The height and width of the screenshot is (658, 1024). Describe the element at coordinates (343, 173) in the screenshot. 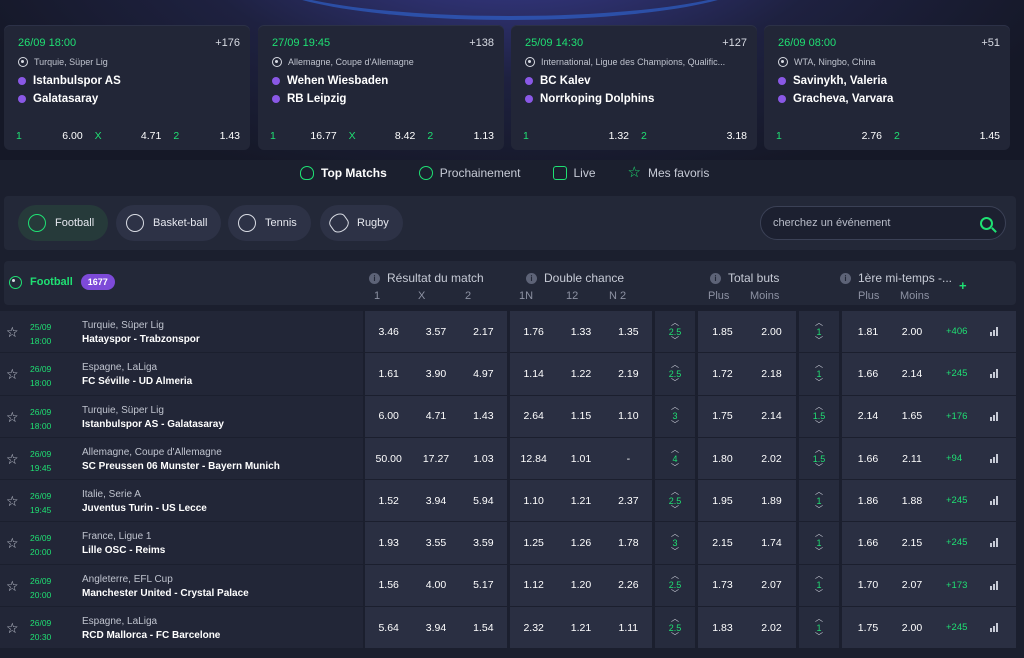

I see `tab-top-matchs: Top Matchs` at that location.